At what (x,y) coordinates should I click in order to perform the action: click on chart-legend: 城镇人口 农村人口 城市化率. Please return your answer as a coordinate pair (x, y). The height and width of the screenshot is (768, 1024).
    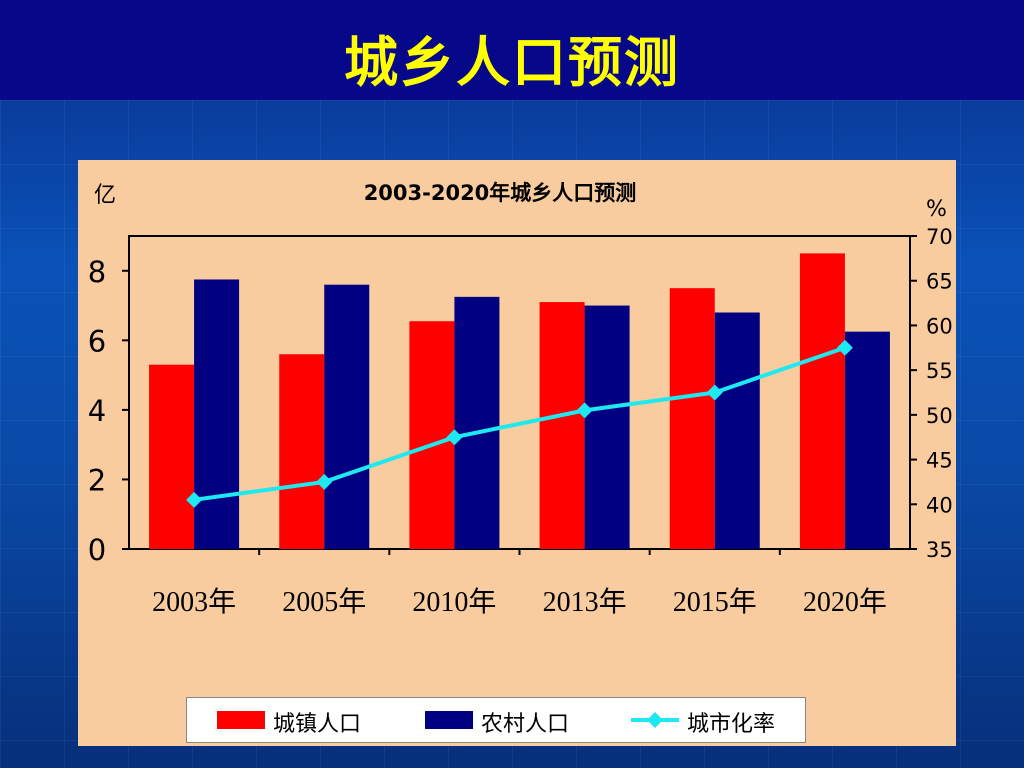
    Looking at the image, I should click on (496, 720).